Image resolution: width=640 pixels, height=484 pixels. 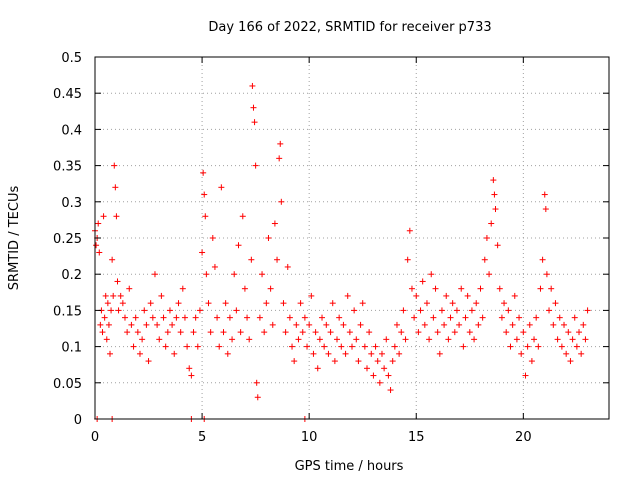 I want to click on y-tick-label: 0.35, so click(x=67, y=167).